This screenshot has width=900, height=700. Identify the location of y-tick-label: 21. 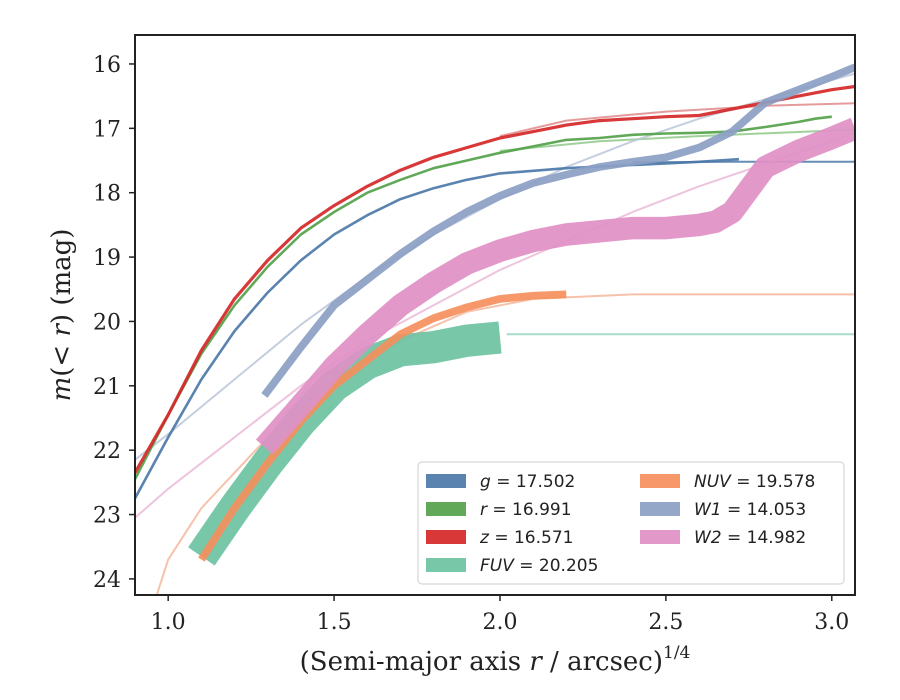
(107, 387).